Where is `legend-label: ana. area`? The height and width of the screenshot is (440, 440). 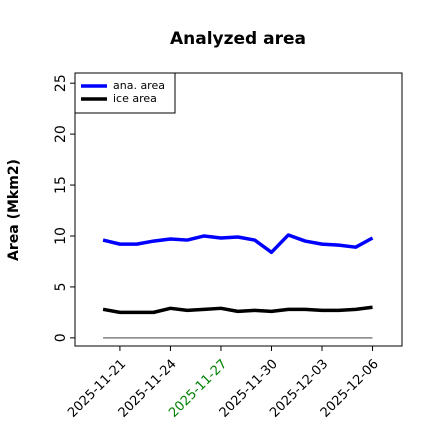
legend-label: ana. area is located at coordinates (139, 85).